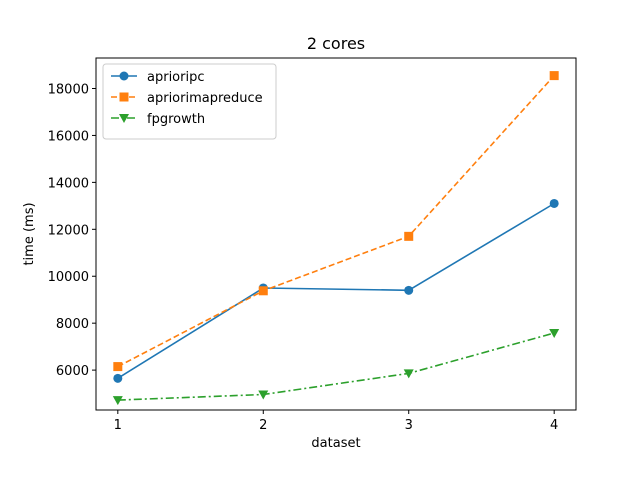  I want to click on legend-box, so click(189, 101).